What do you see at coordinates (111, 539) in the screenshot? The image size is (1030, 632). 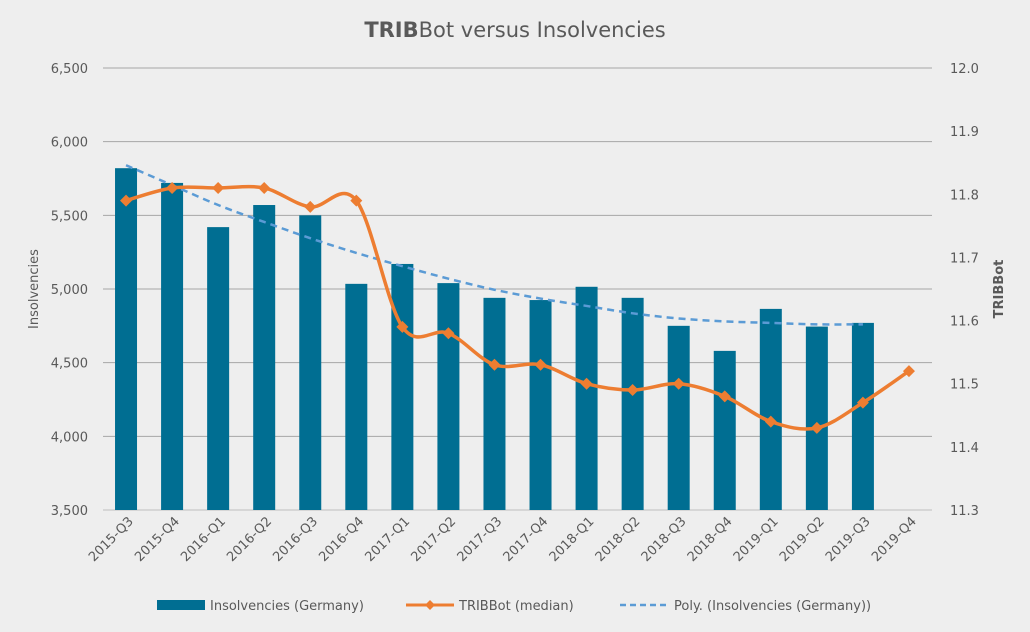 I see `x-tick-label: 2015-Q3` at bounding box center [111, 539].